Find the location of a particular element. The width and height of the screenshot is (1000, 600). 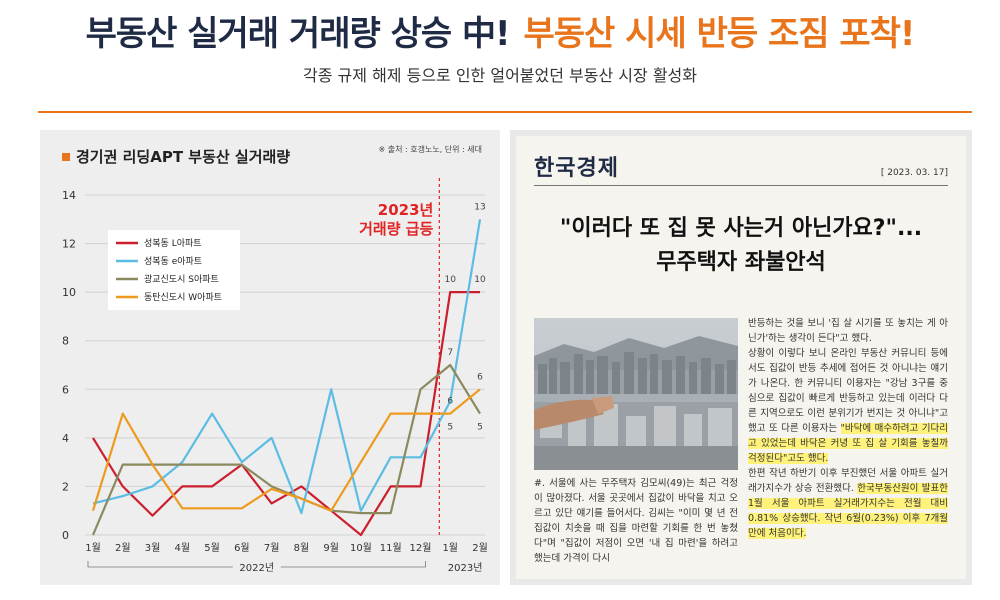

news-title: "이러다 또 집 못 사는거 아닌가요?"... 무주택자 좌불안석 is located at coordinates (741, 246).